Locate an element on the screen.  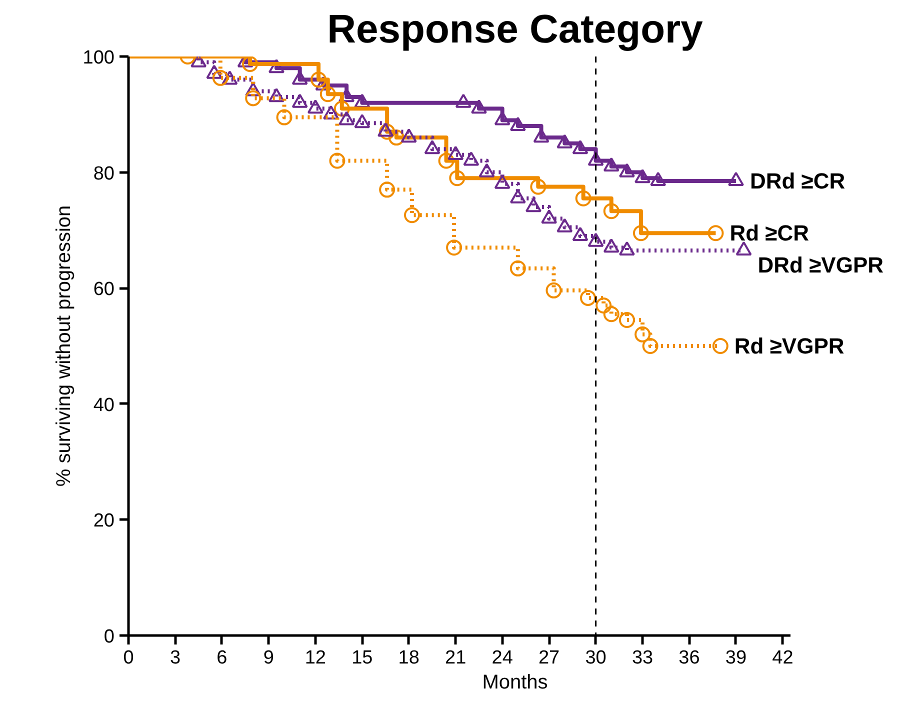
x-tick-label: 3 is located at coordinates (175, 658).